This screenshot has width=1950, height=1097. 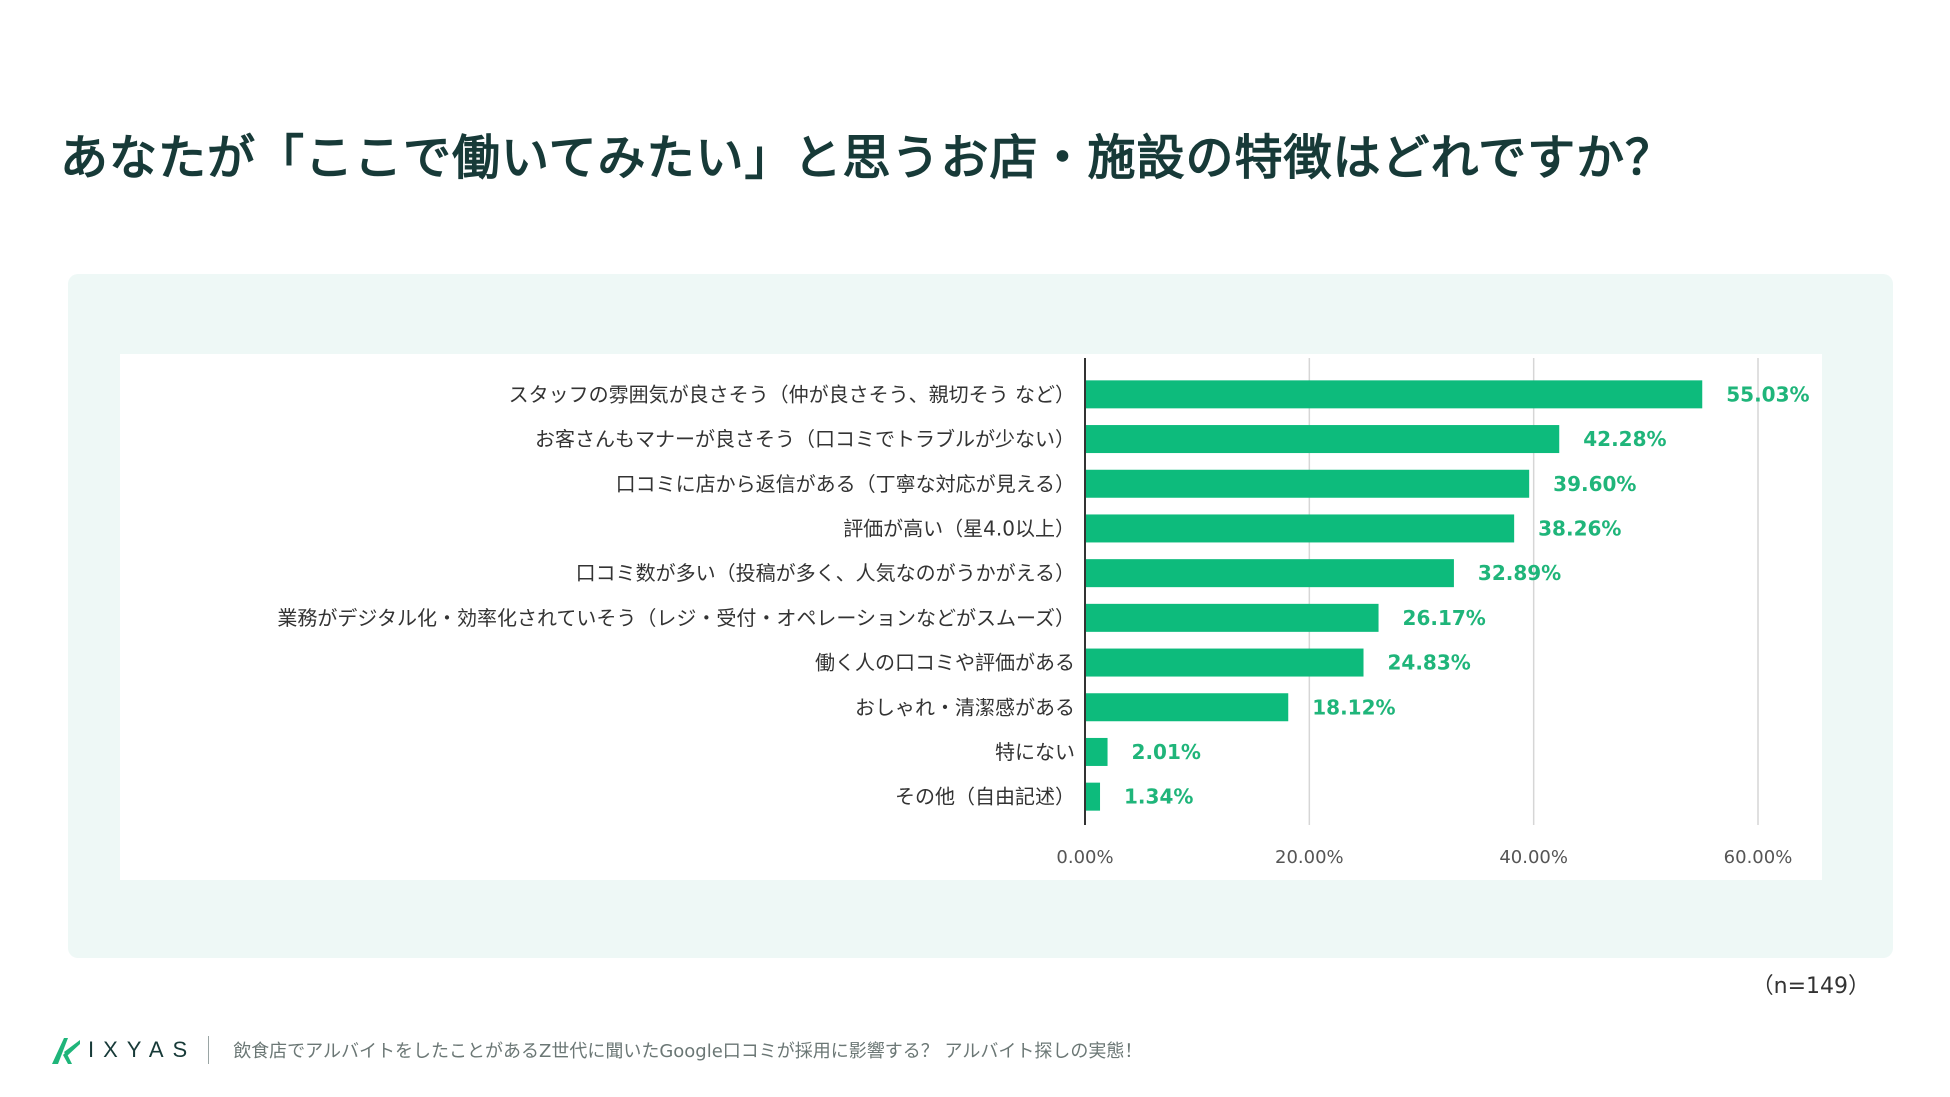 What do you see at coordinates (965, 707) in the screenshot?
I see `category-label: おしゃれ・清潔感がある` at bounding box center [965, 707].